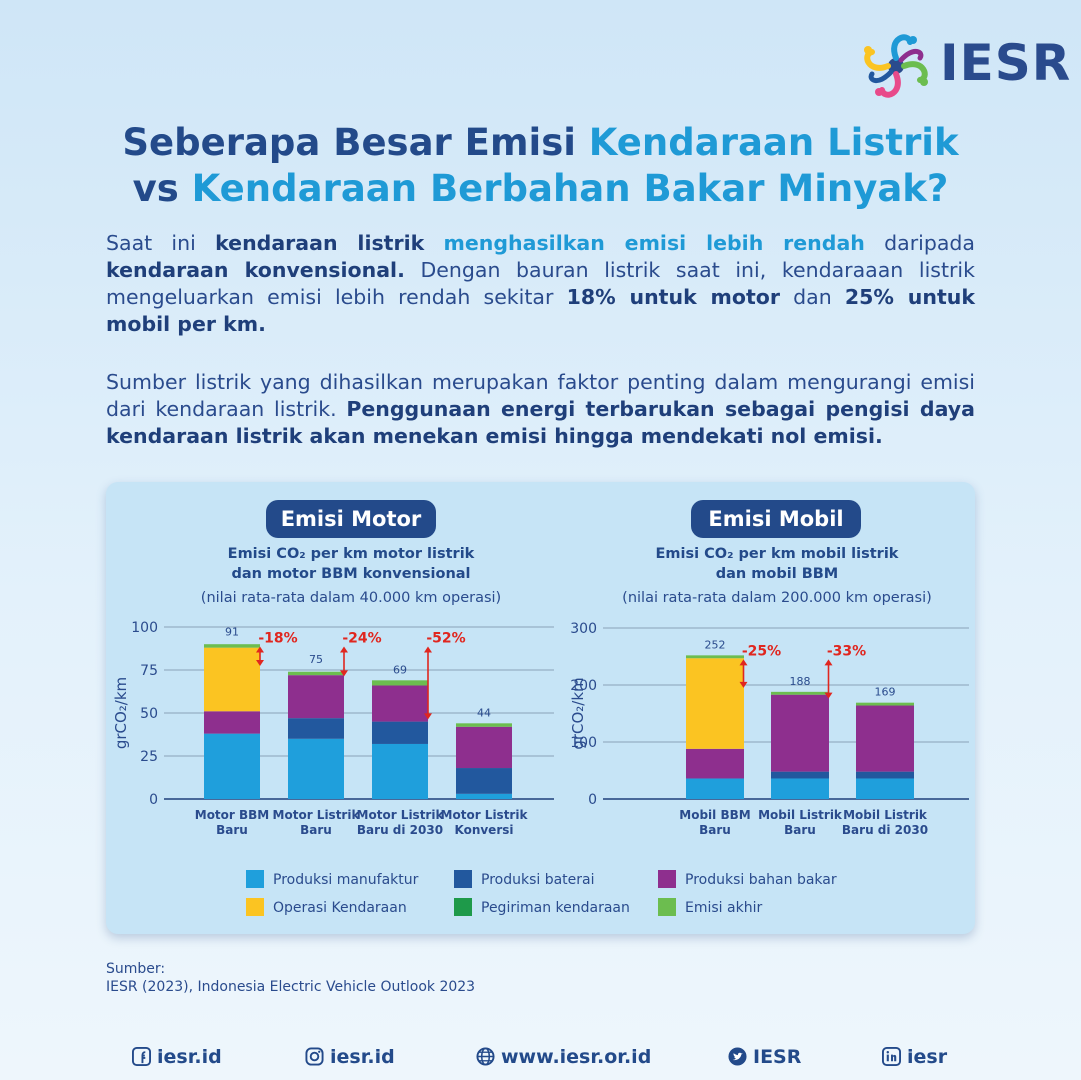 This screenshot has height=1080, width=1081. I want to click on bar-total-label: 69, so click(400, 669).